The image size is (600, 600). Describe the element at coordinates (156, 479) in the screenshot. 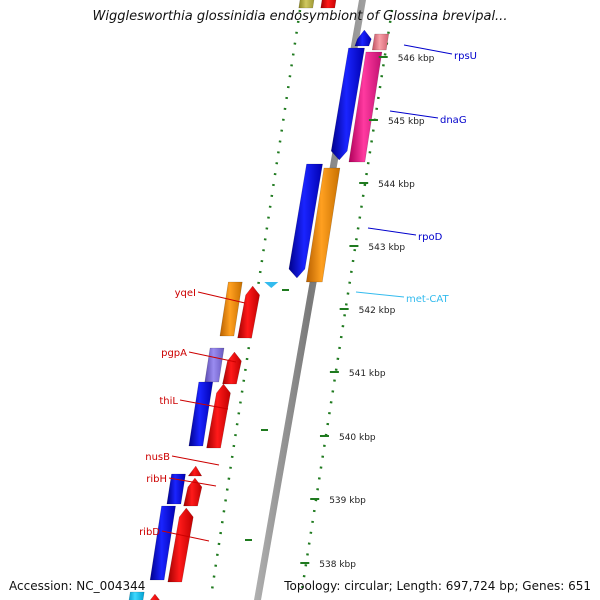

I see `gene-label-ribh: ribH` at that location.